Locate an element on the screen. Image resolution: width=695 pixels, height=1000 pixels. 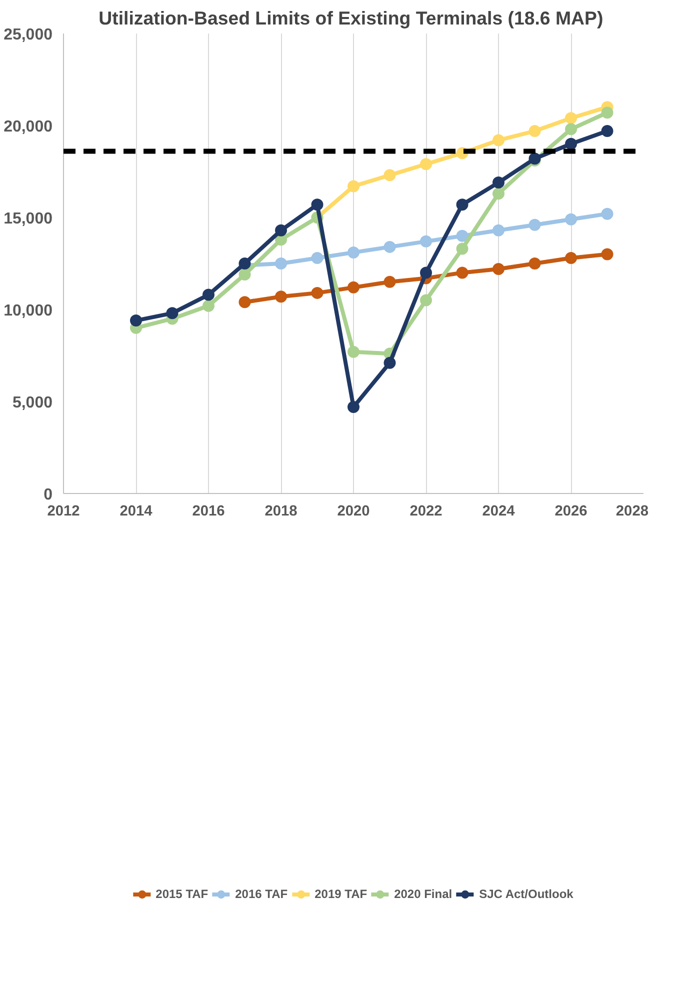
legend-label: 2015 TAF is located at coordinates (182, 894).